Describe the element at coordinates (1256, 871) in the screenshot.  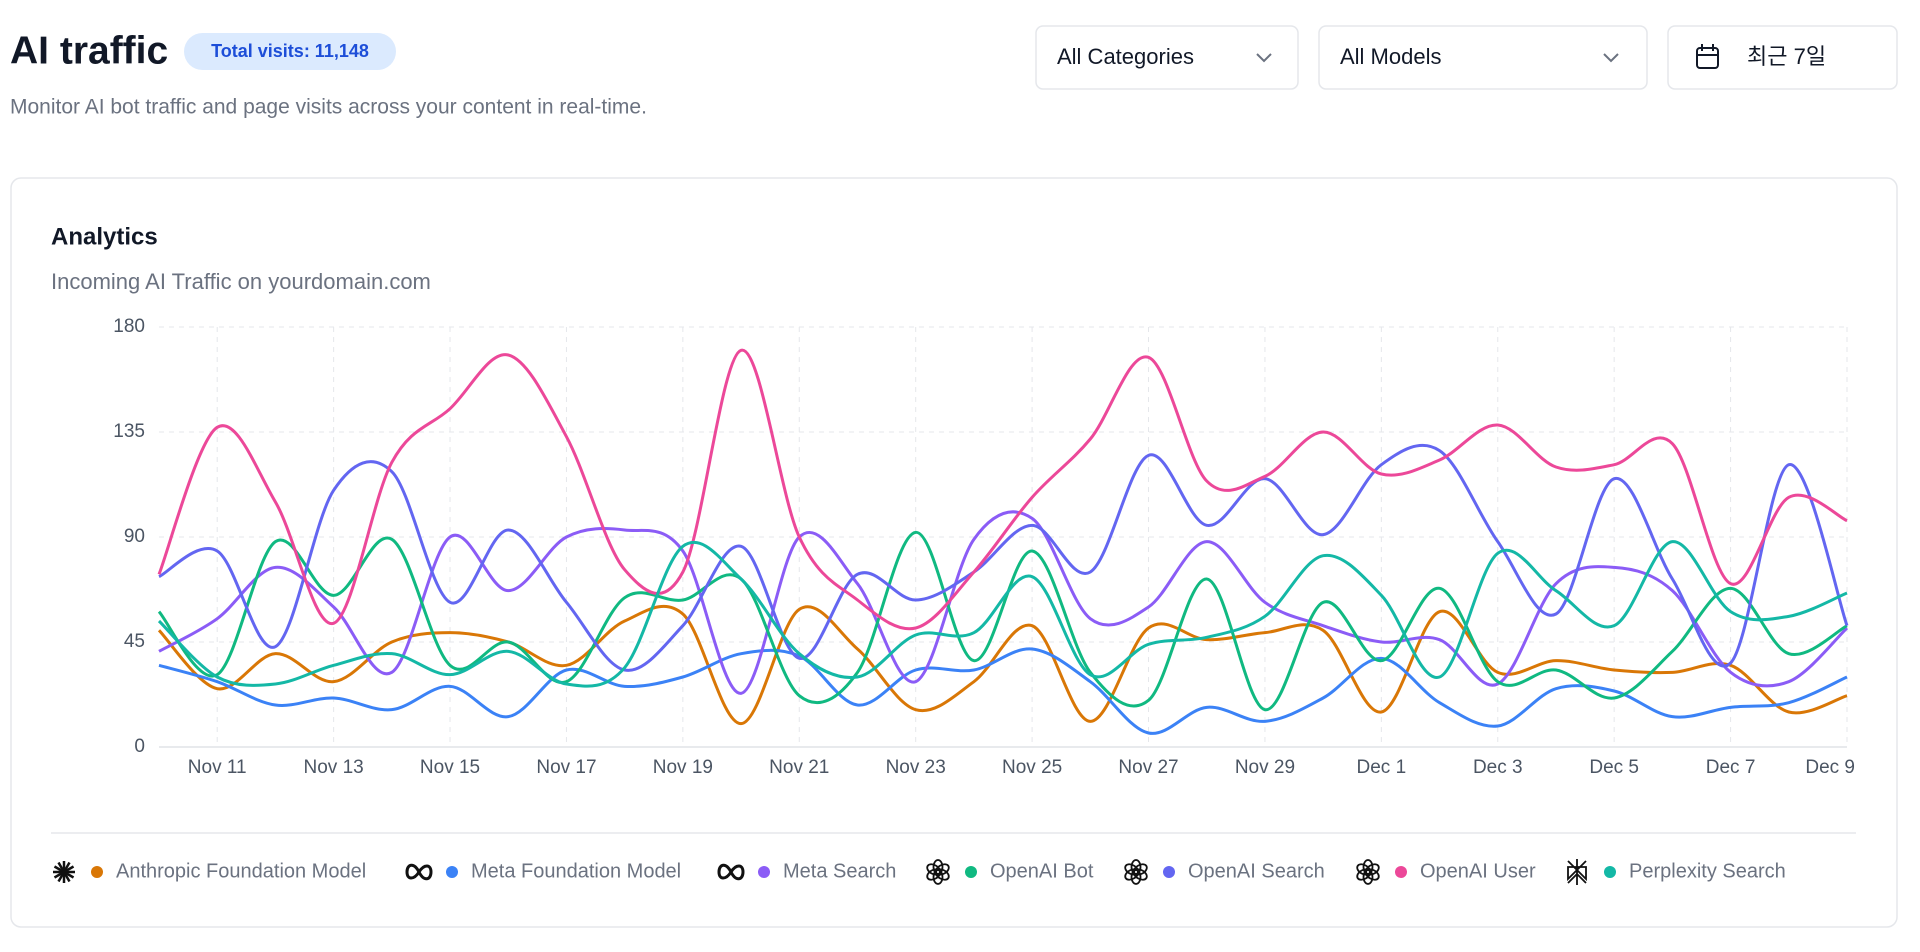
I see `legend-label: OpenAI Search` at that location.